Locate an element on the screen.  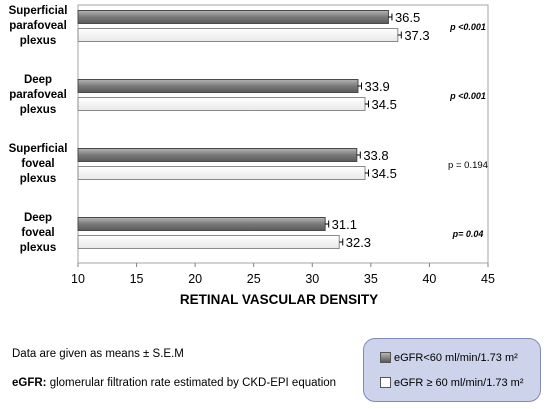
x-tick-label: 45 is located at coordinates (488, 279).